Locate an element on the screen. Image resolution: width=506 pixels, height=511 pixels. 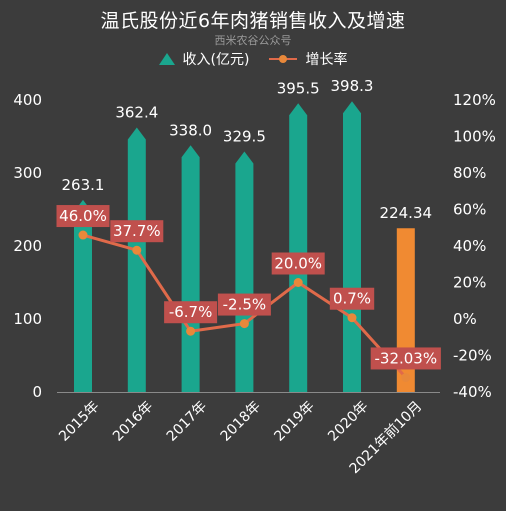
bar-value-label: 224.34 is located at coordinates (406, 213).